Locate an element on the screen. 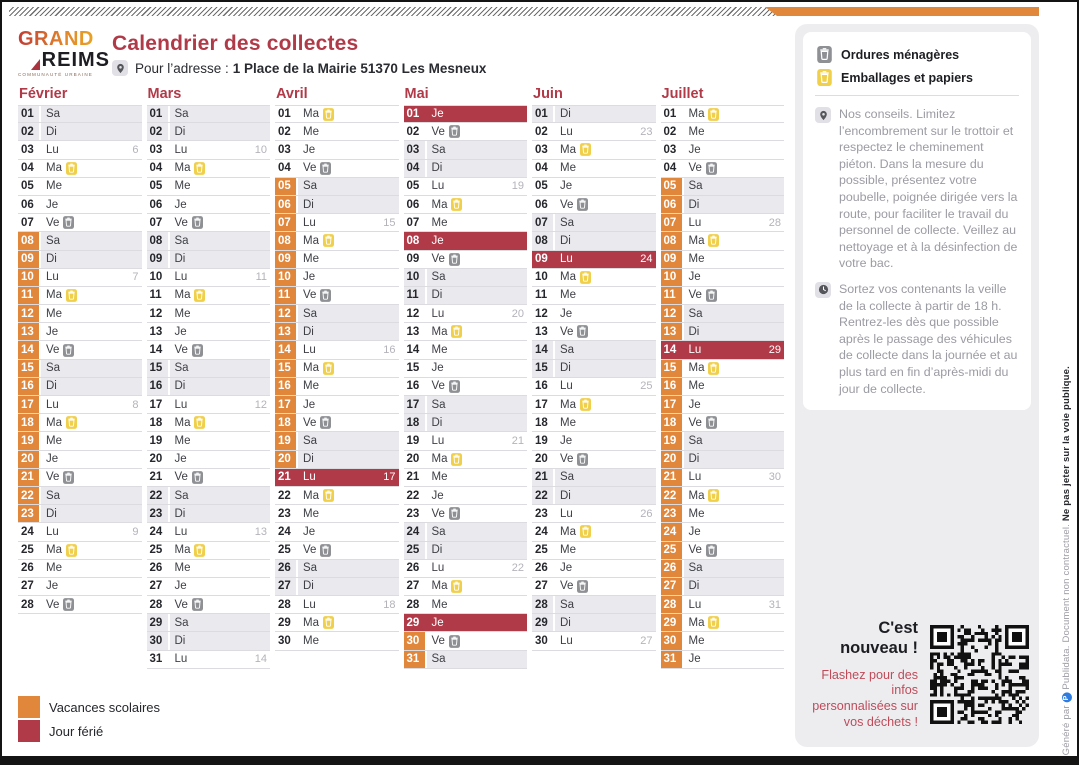 The height and width of the screenshot is (765, 1079). day-row: 07 Sa is located at coordinates (594, 223).